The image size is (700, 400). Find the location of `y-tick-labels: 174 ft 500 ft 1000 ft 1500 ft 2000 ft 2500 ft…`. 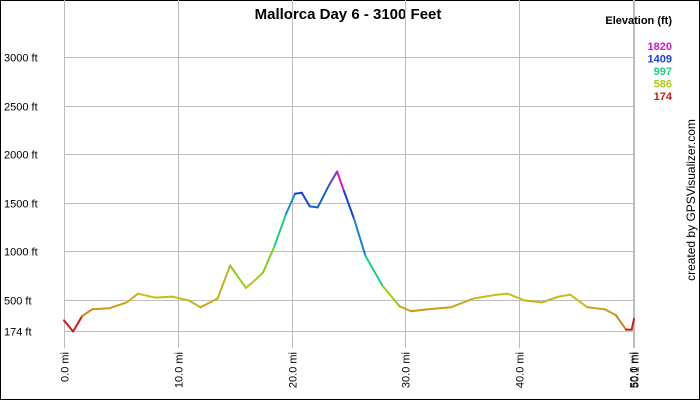

y-tick-labels: 174 ft 500 ft 1000 ft 1500 ft 2000 ft 2500 ft… is located at coordinates (21, 196).